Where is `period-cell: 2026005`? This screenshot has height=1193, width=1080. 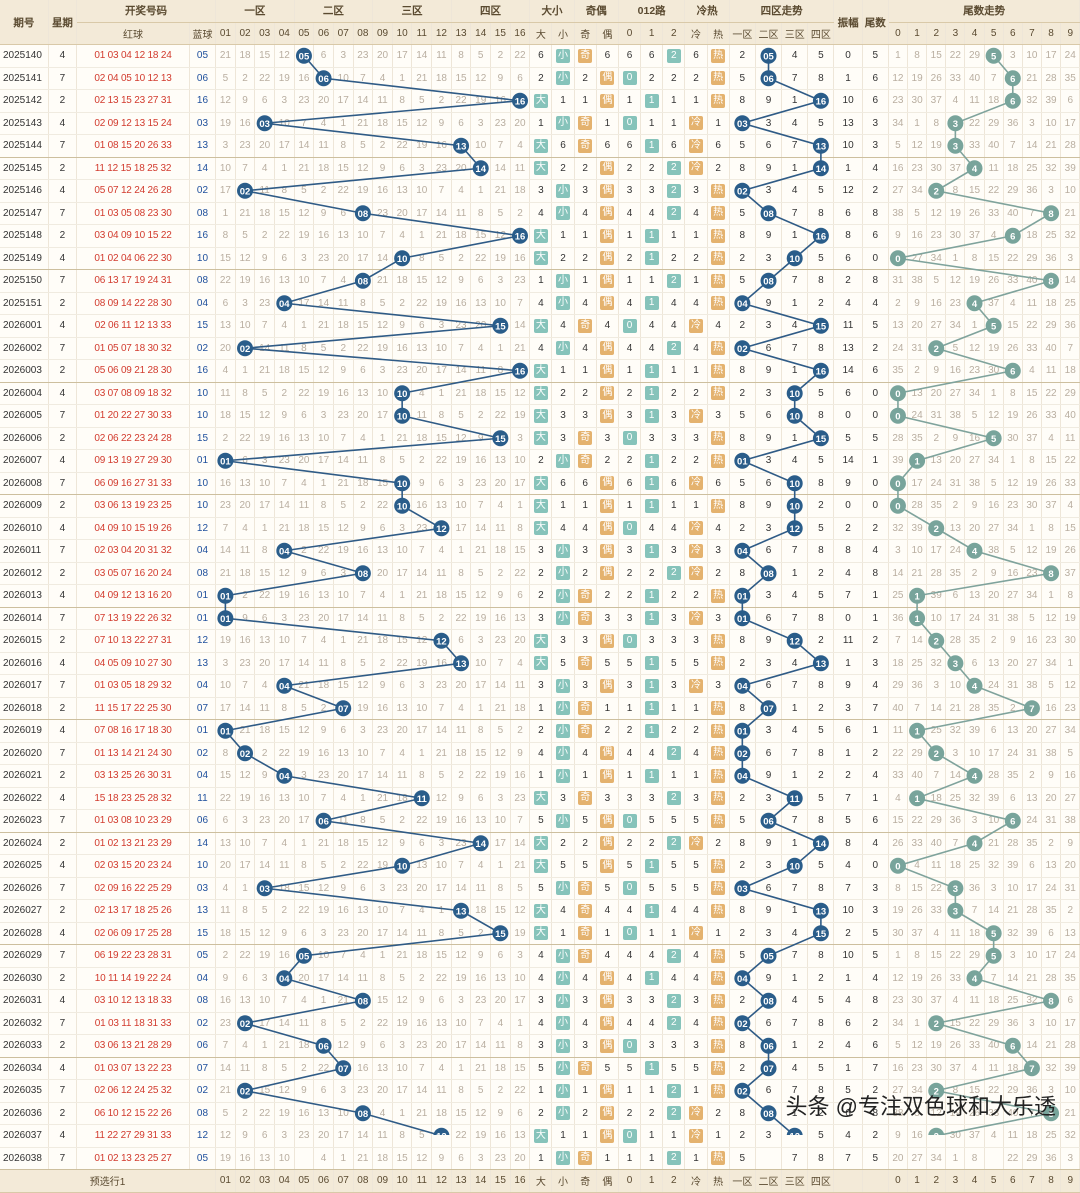
period-cell: 2026005 is located at coordinates (24, 416).